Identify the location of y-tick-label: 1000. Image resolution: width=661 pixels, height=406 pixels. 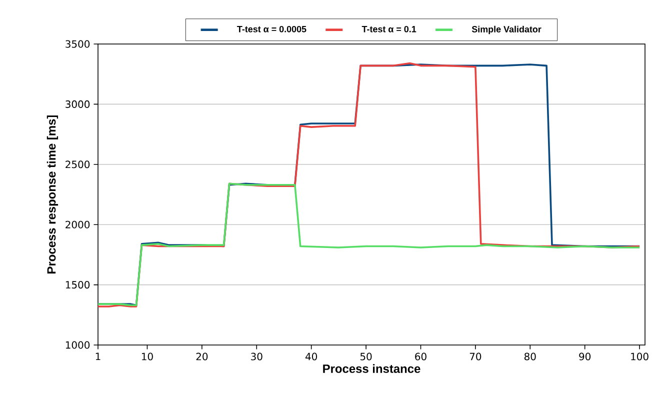
(78, 345).